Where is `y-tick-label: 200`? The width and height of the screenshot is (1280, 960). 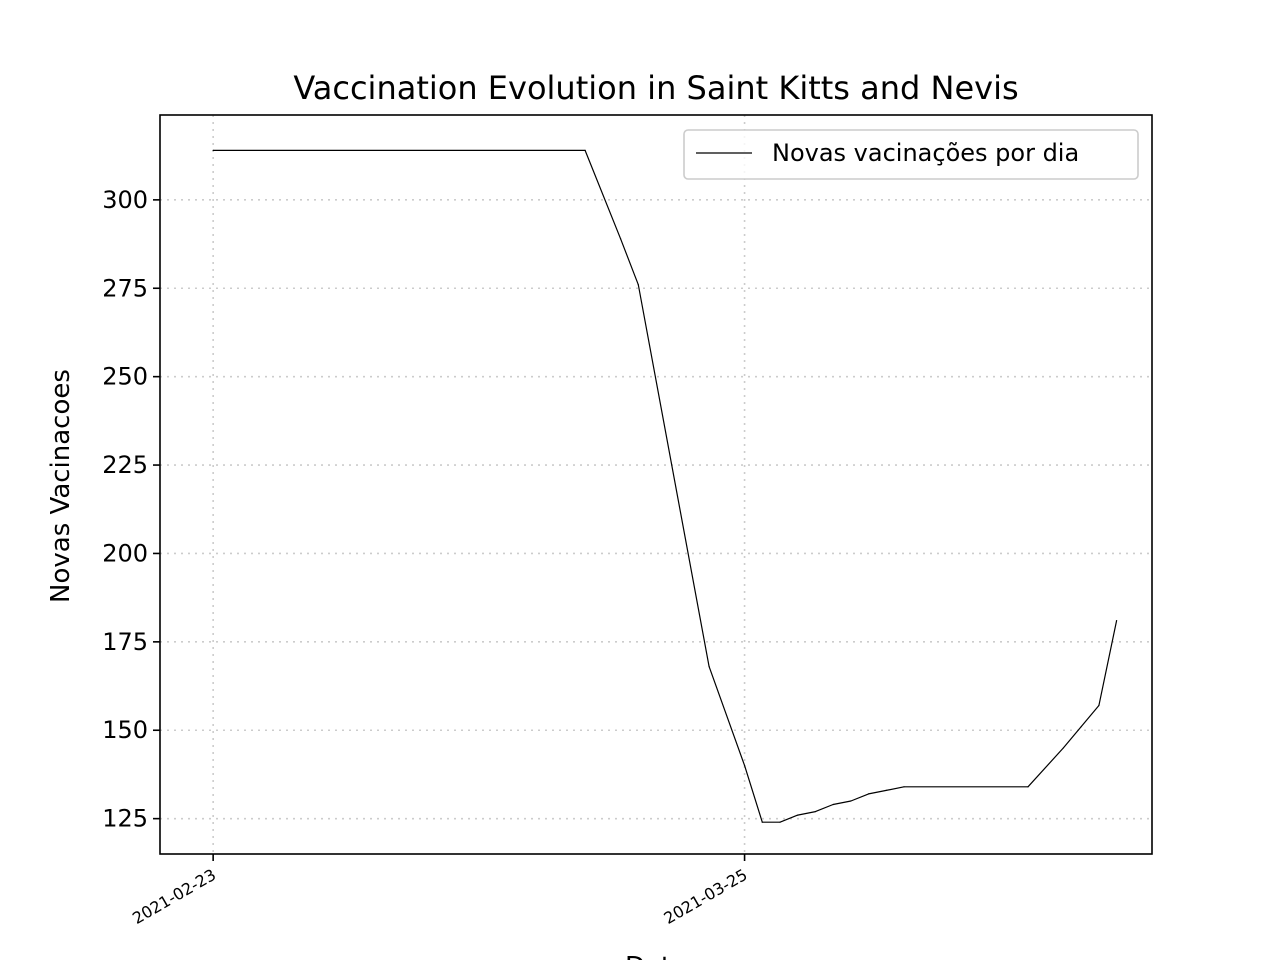 y-tick-label: 200 is located at coordinates (125, 553).